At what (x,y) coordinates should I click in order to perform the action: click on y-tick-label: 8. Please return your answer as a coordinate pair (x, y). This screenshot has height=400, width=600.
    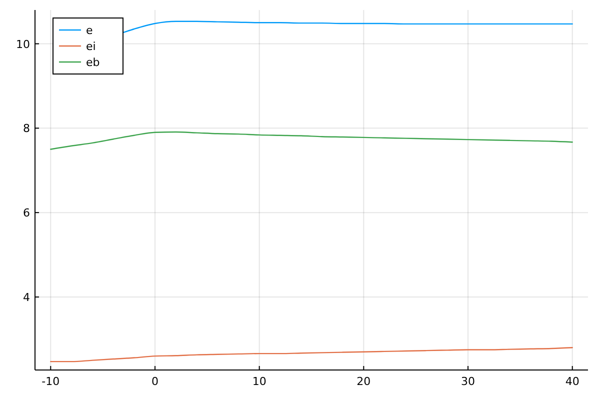
    Looking at the image, I should click on (26, 129).